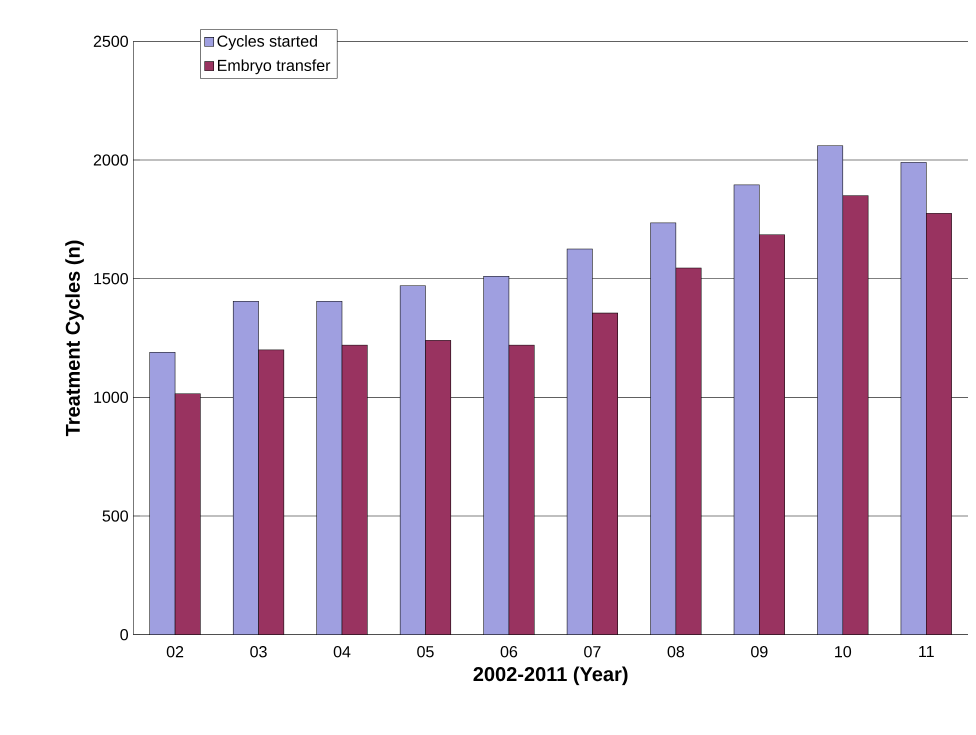 The image size is (976, 735). What do you see at coordinates (111, 160) in the screenshot?
I see `y-tick-label: 2000` at bounding box center [111, 160].